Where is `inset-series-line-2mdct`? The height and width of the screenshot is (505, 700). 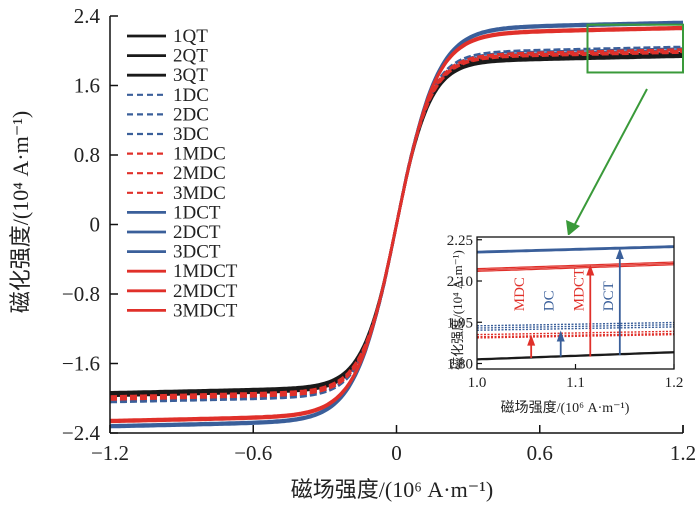 inset-series-line-2mdct is located at coordinates (575, 266).